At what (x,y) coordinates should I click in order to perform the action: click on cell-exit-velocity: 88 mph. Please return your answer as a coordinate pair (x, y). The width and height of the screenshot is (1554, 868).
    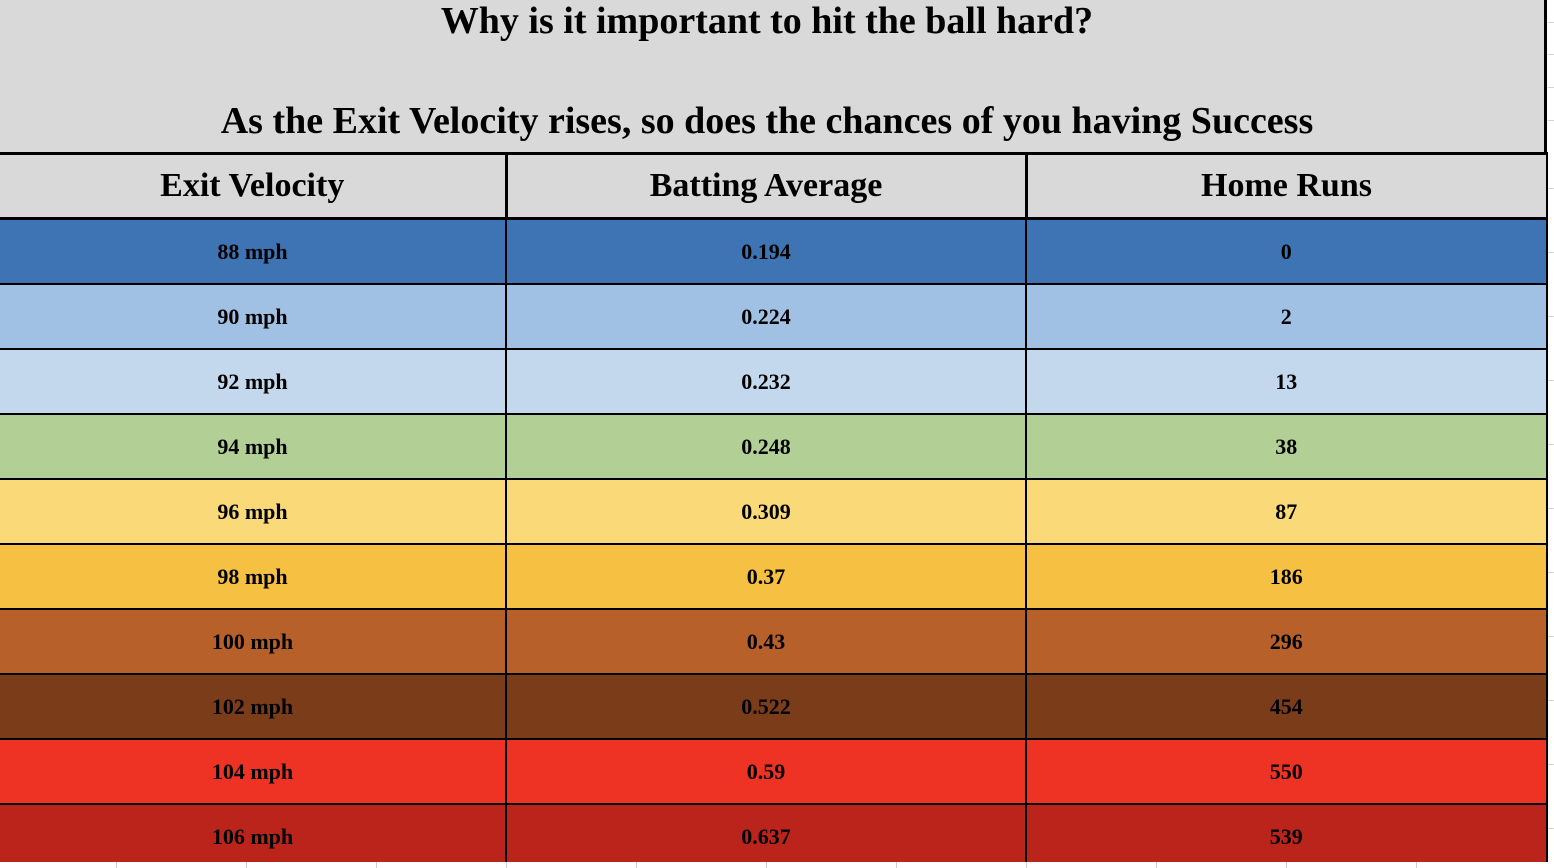
    Looking at the image, I should click on (253, 251).